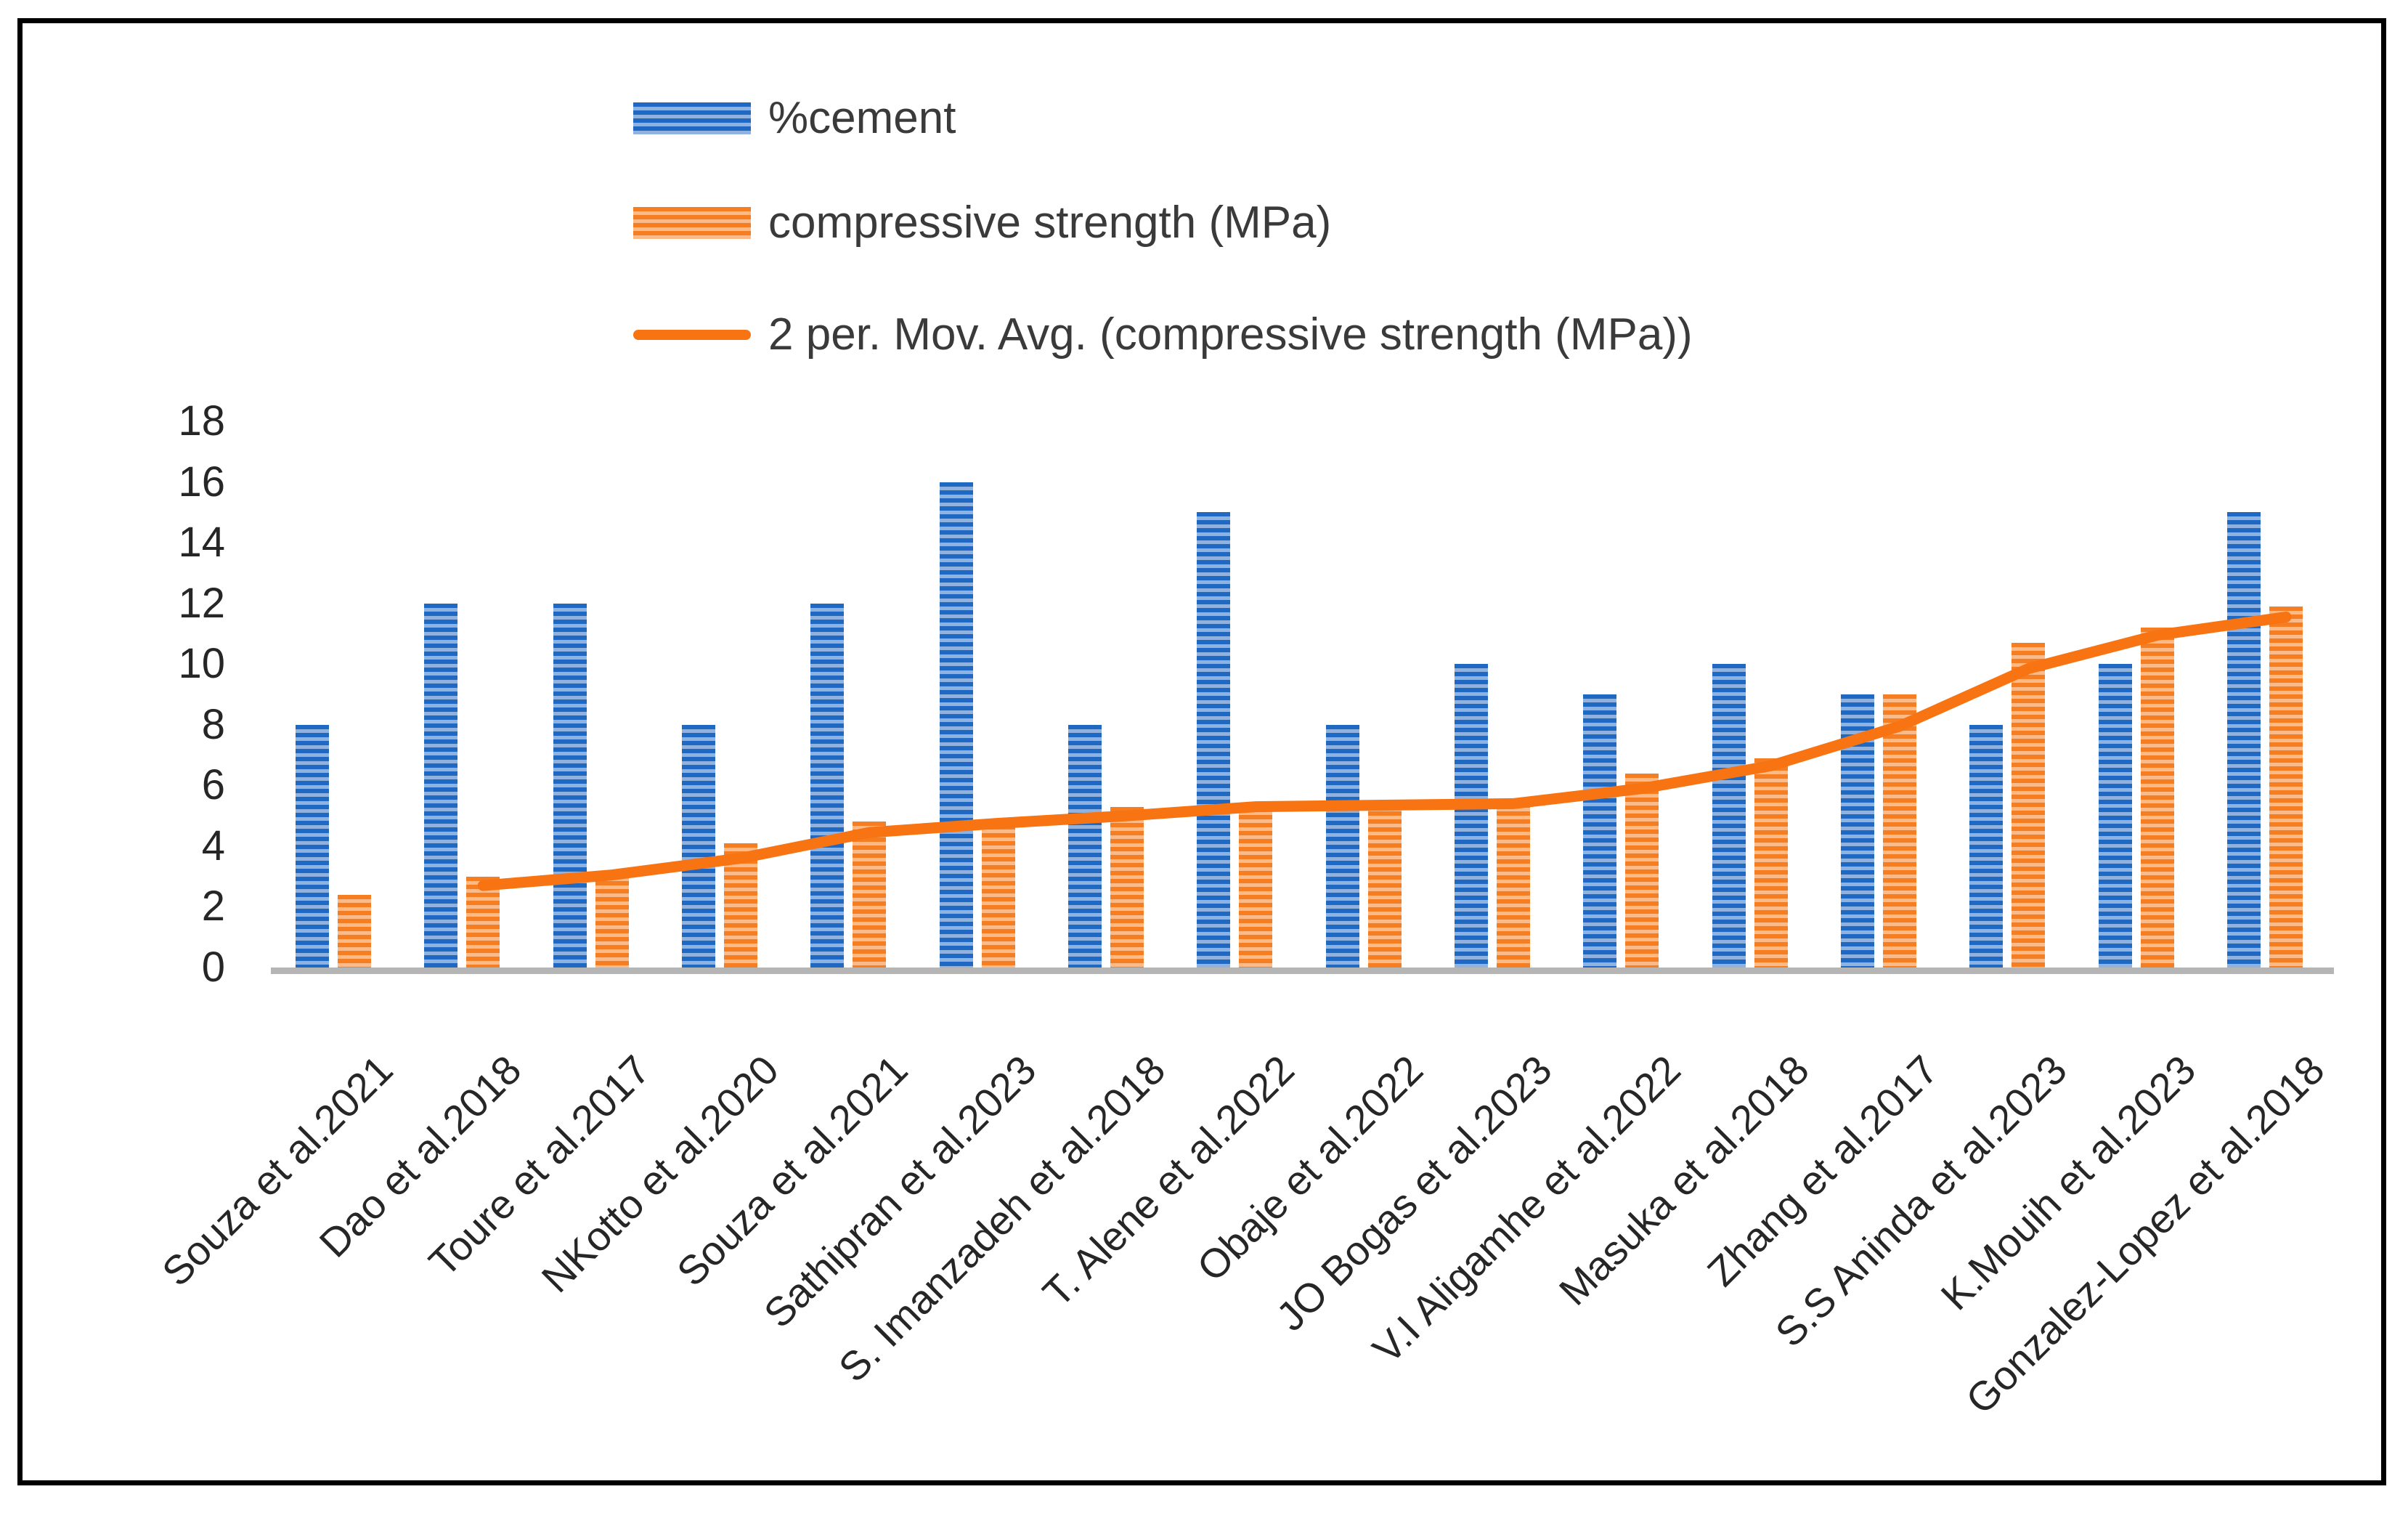 The width and height of the screenshot is (2408, 1521). What do you see at coordinates (213, 724) in the screenshot?
I see `y-tick-label: 8` at bounding box center [213, 724].